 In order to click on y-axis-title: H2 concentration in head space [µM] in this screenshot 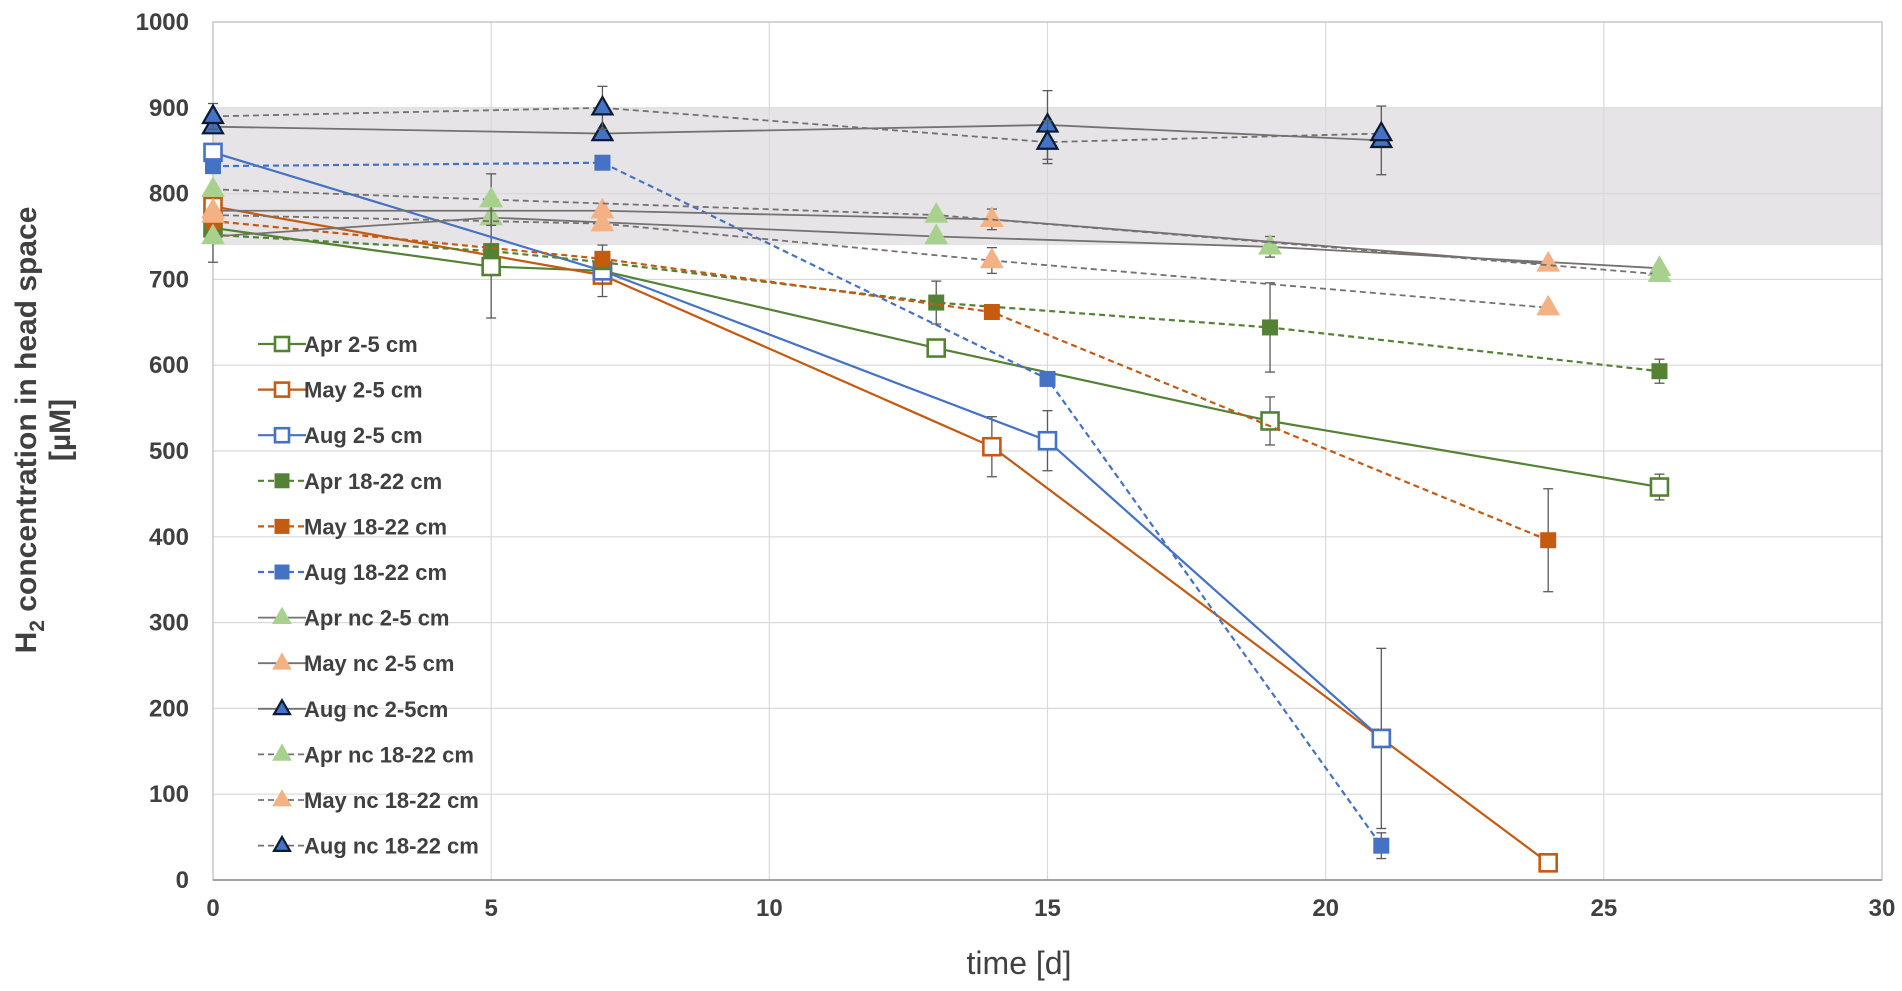, I will do `click(43, 430)`.